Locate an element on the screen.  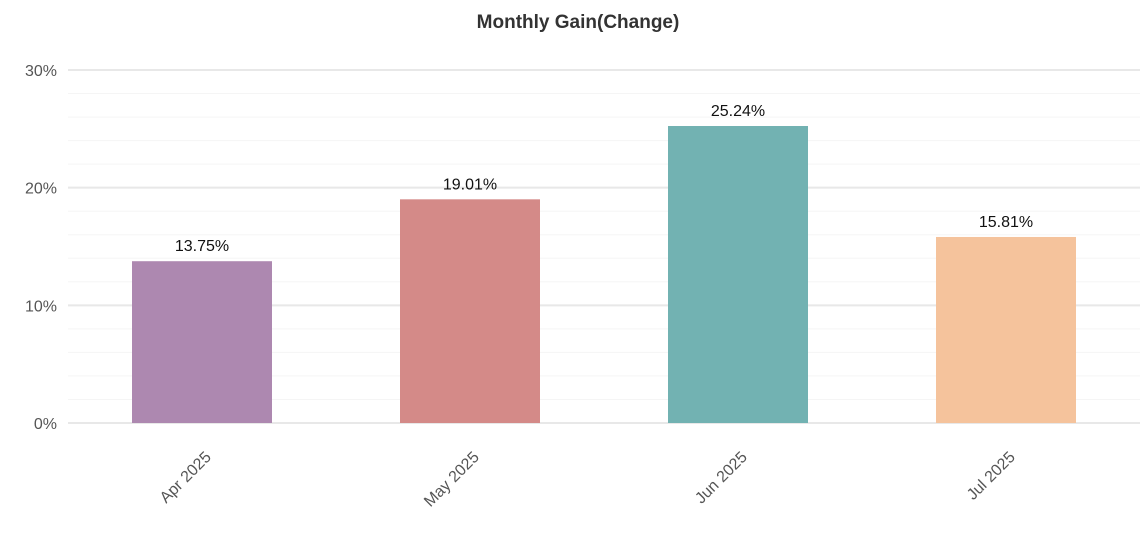
y-tick-label: 20% is located at coordinates (41, 189).